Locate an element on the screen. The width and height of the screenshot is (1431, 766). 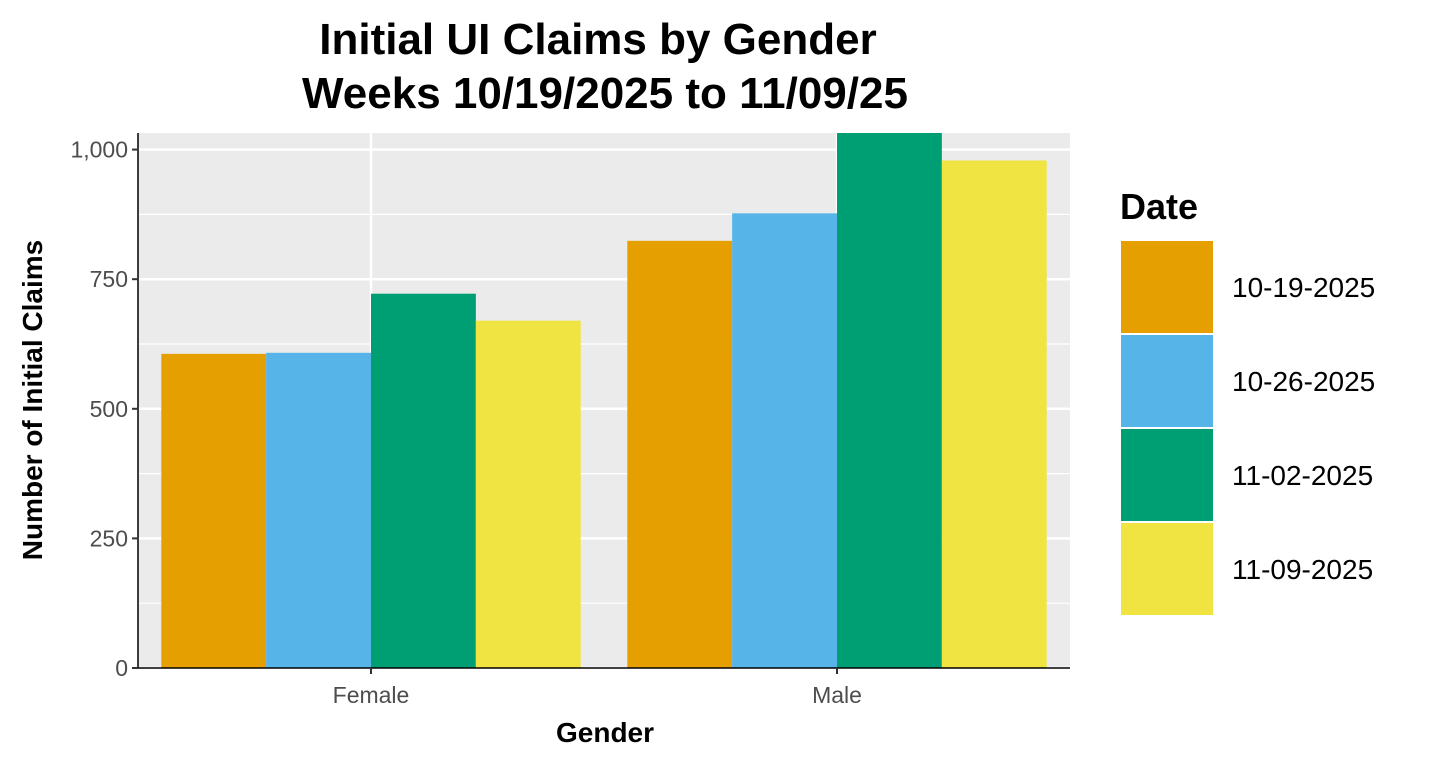
legend-label: 11-02-2025 is located at coordinates (1302, 475).